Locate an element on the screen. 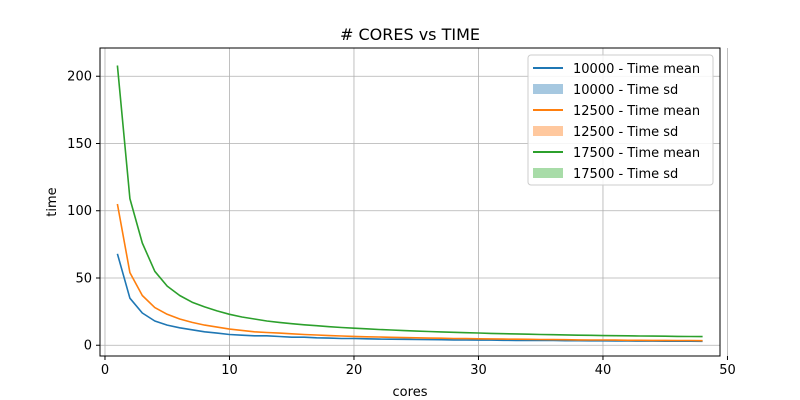 The width and height of the screenshot is (800, 400). y-axis-ticks: 0 50 100 150 200 is located at coordinates (83, 212).